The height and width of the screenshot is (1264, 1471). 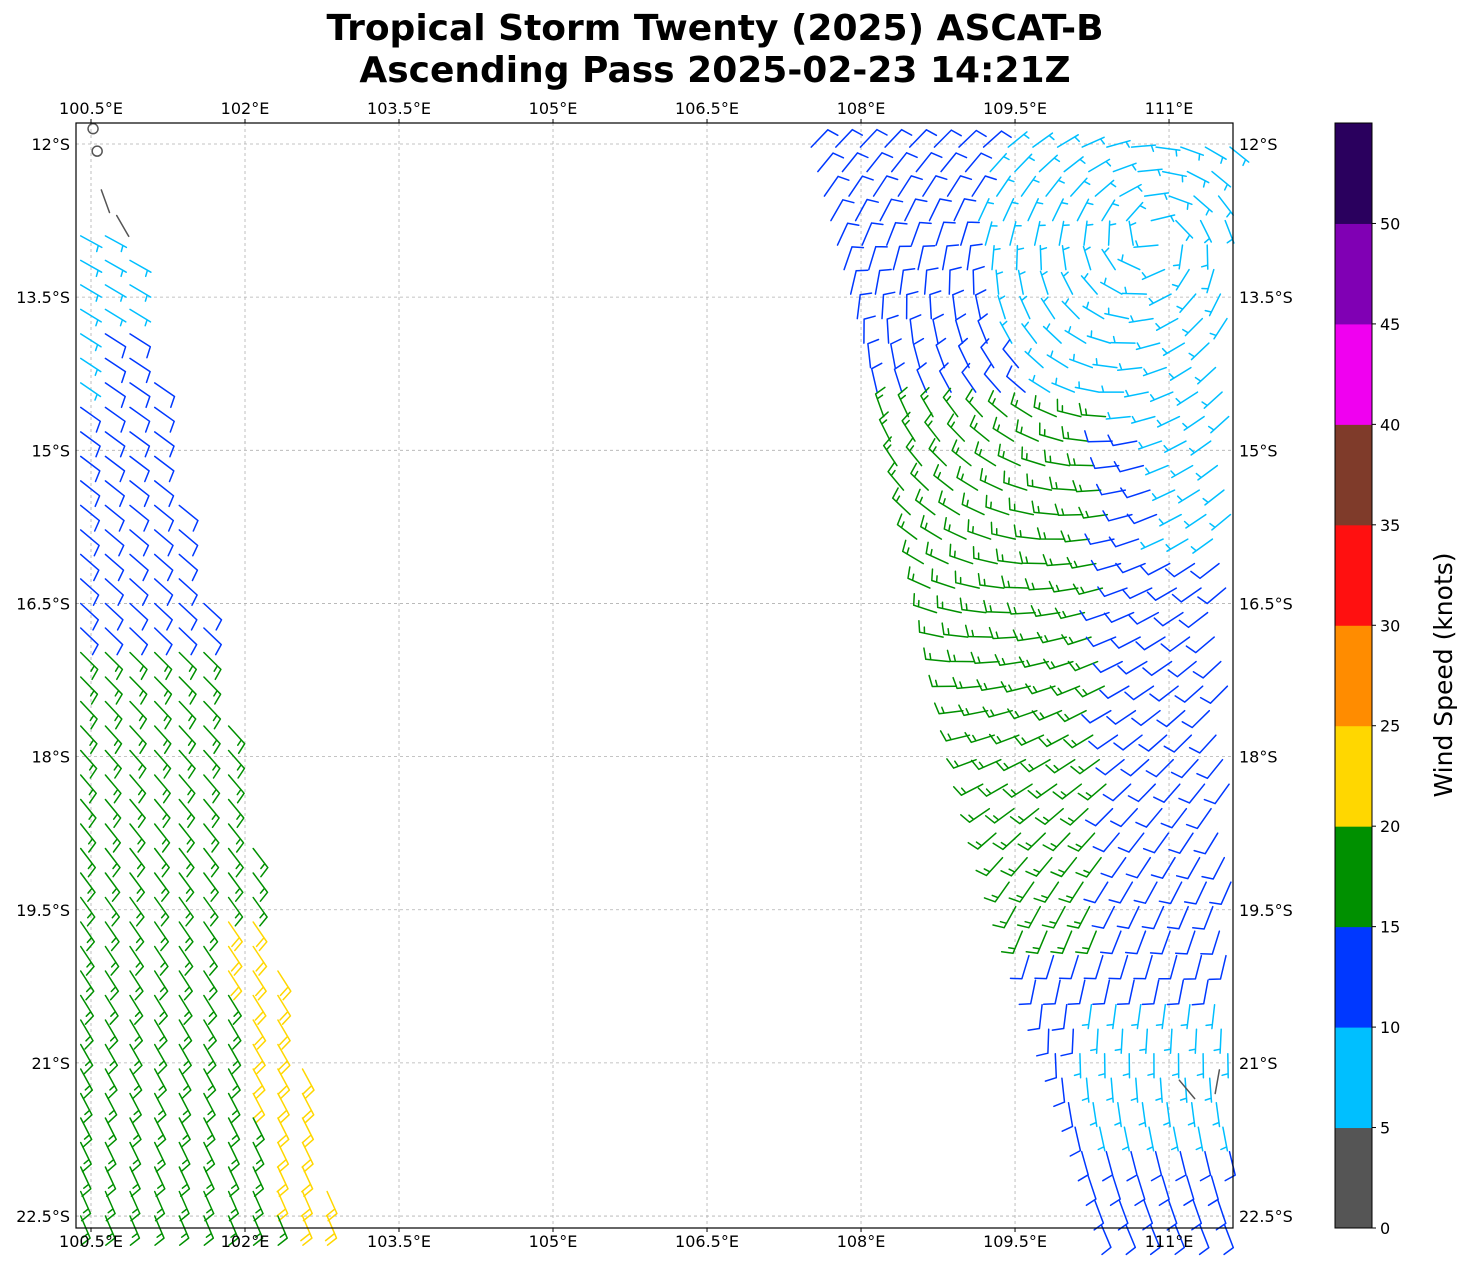 What do you see at coordinates (43, 910) in the screenshot?
I see `lat-tick-label-left: 19.5°S` at bounding box center [43, 910].